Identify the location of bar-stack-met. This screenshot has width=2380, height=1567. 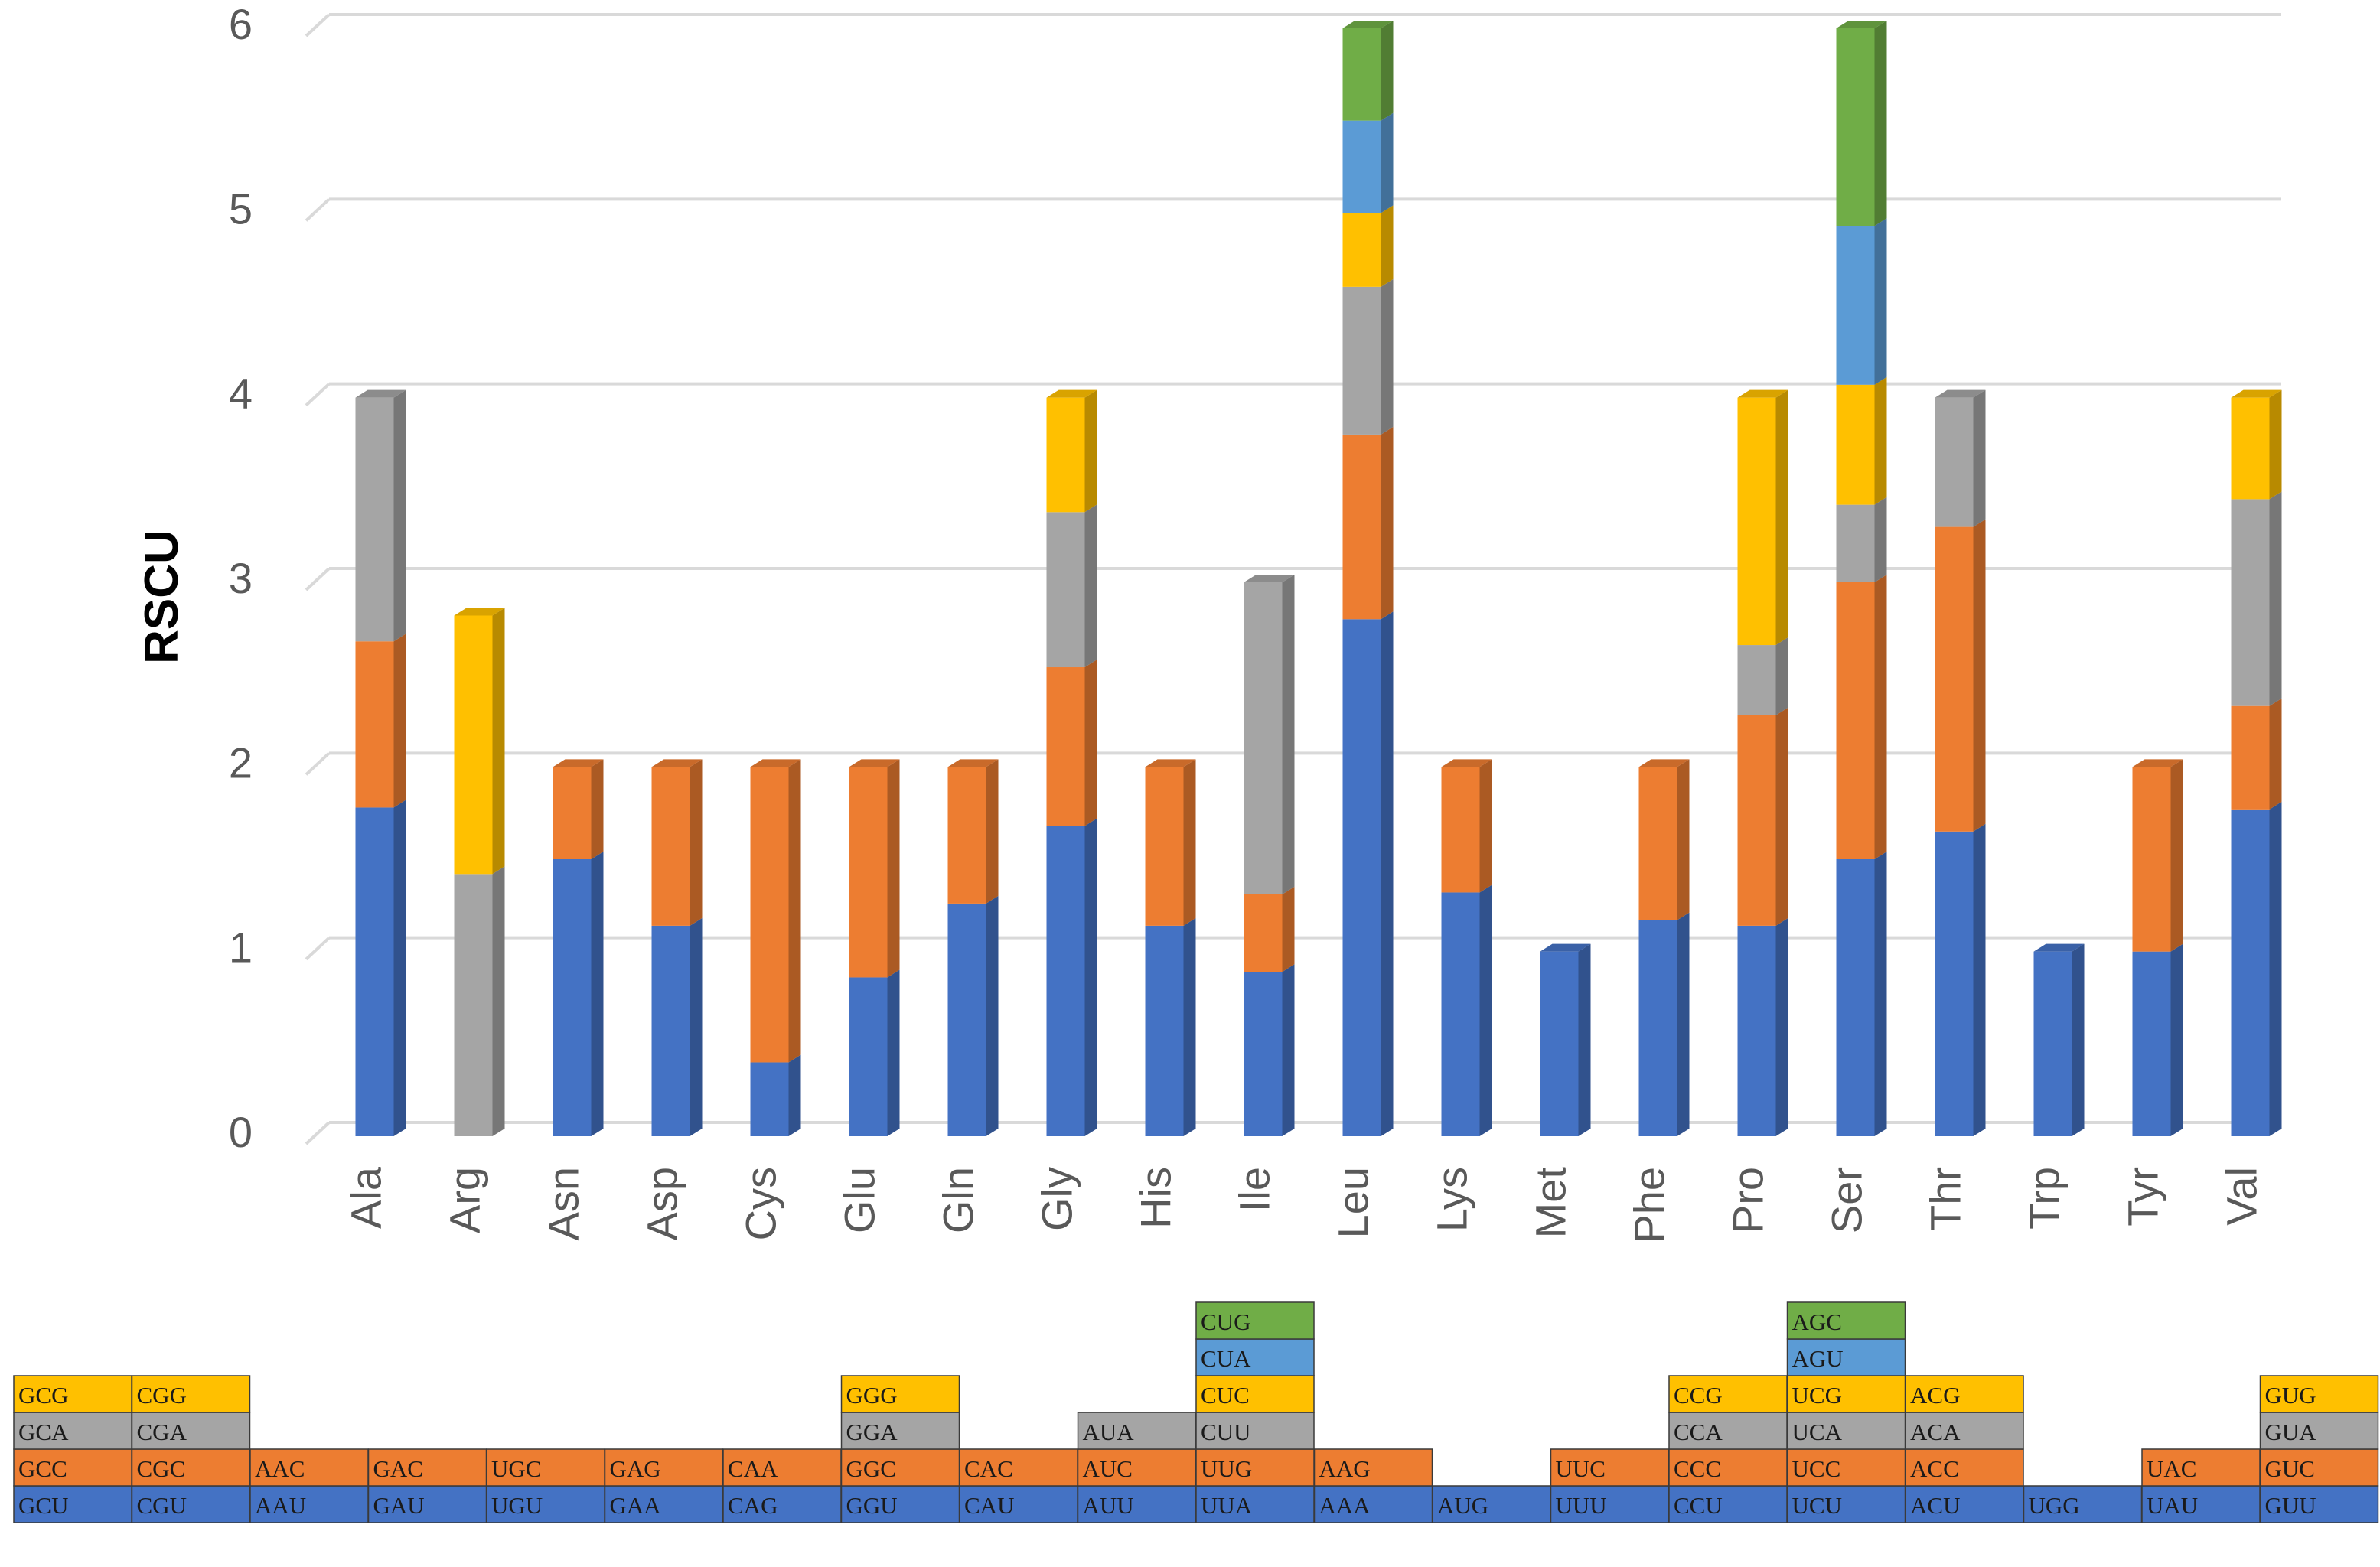
(1565, 1040).